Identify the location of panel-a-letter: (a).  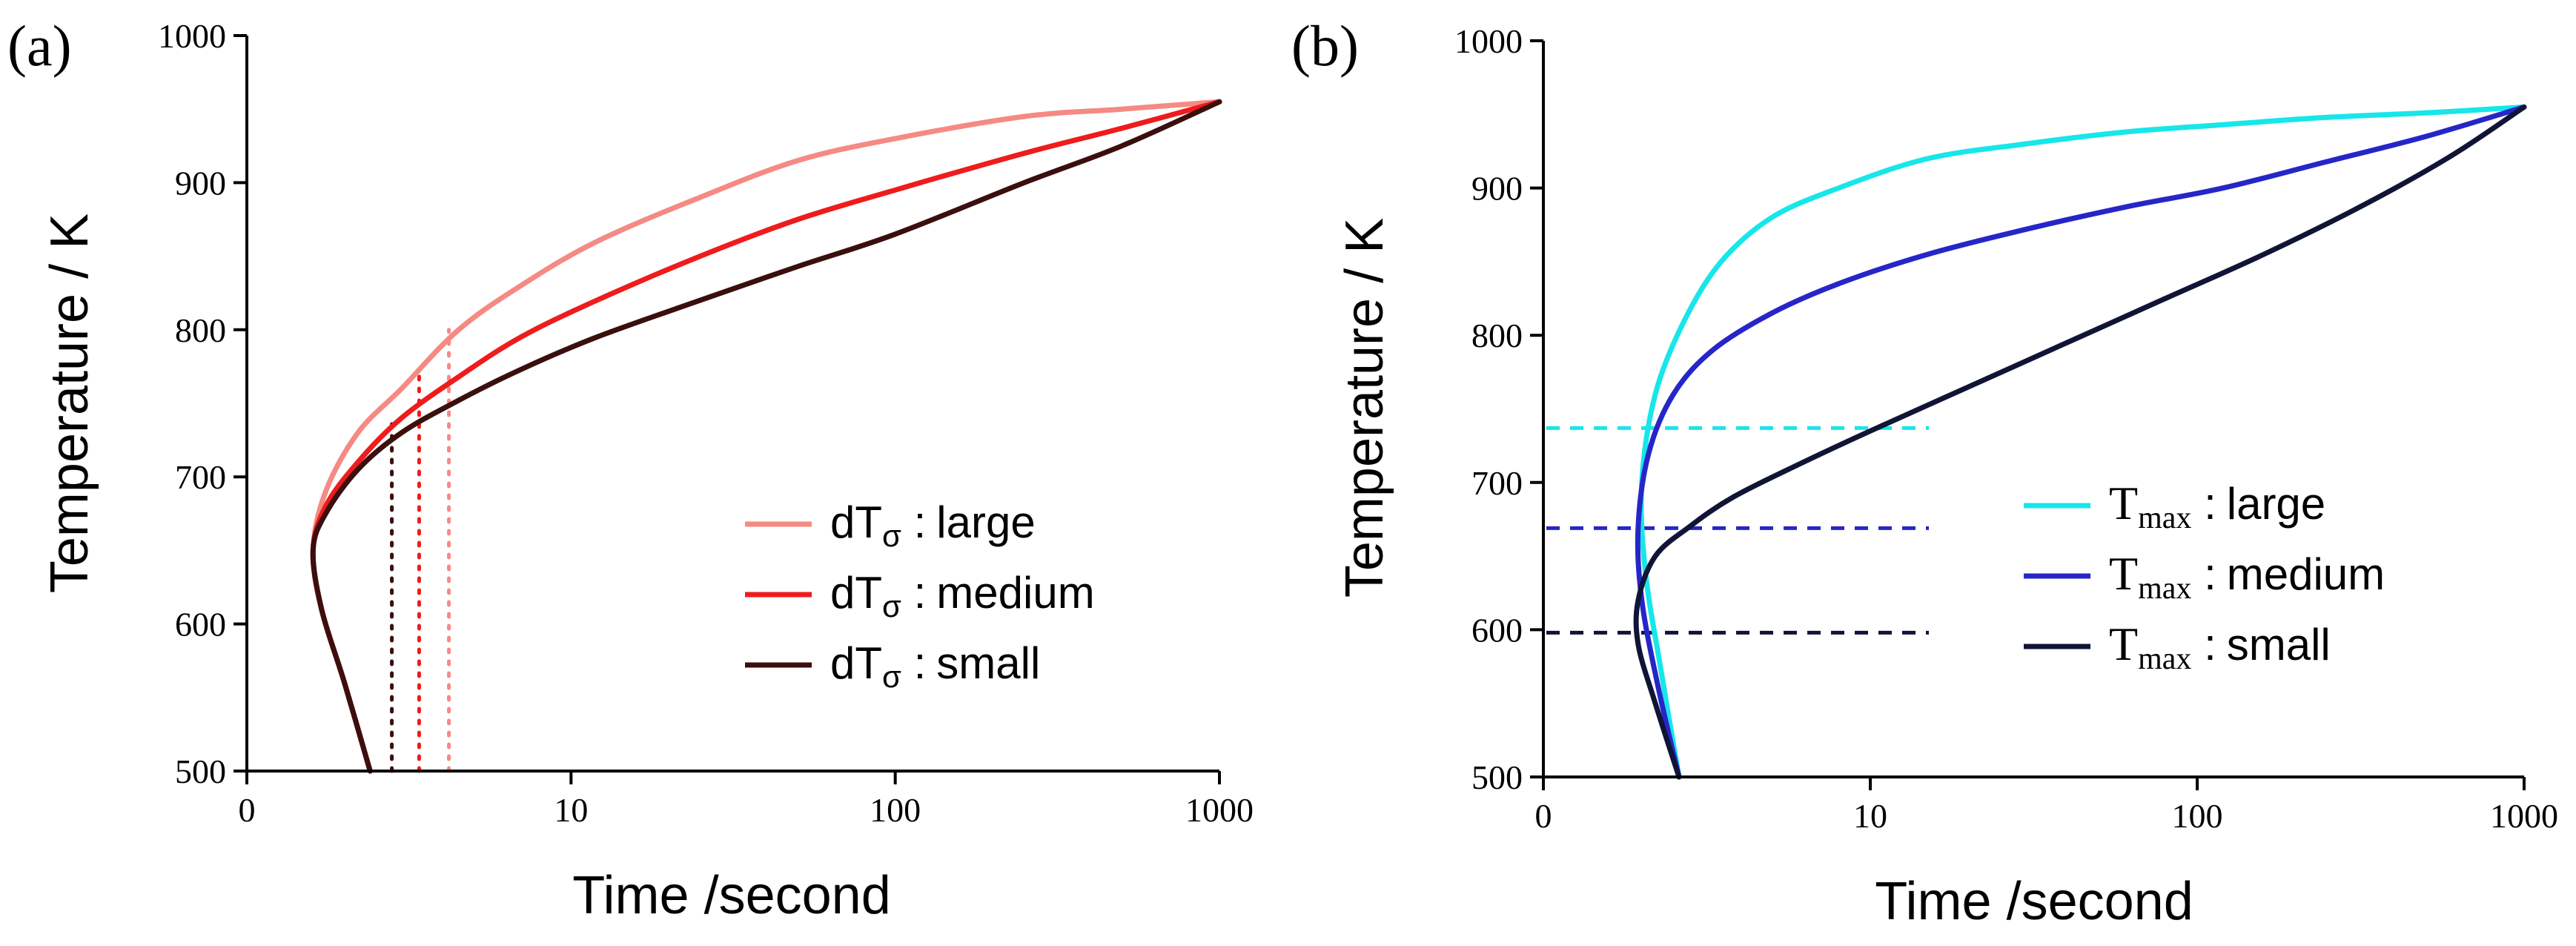
(39, 45).